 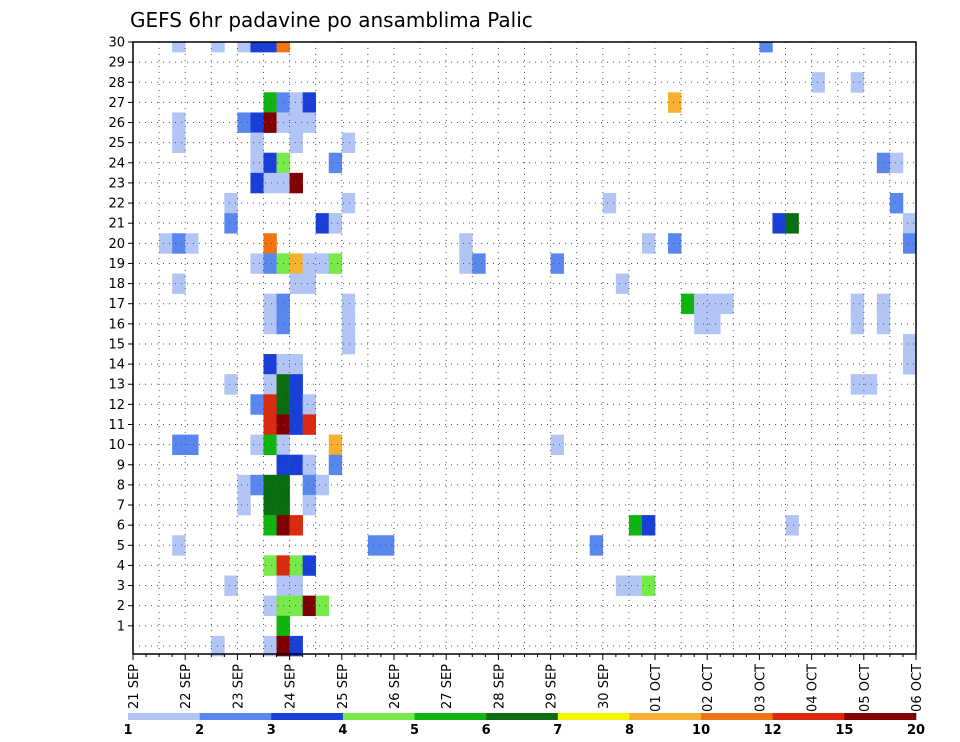 I want to click on y-tick-label: 29, so click(x=116, y=63).